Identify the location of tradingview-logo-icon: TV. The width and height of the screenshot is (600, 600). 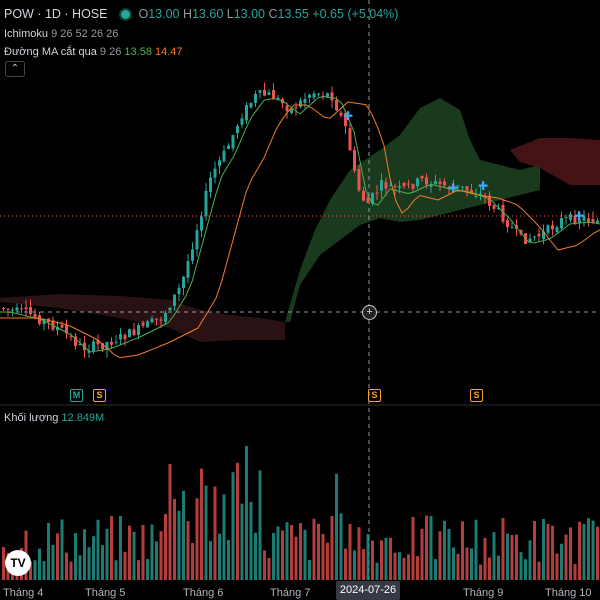
(18, 563).